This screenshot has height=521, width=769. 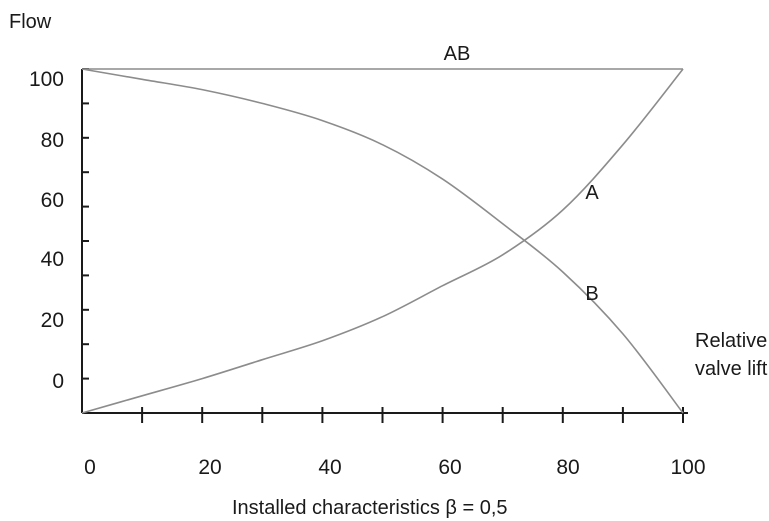 What do you see at coordinates (591, 294) in the screenshot?
I see `series-label-b: B` at bounding box center [591, 294].